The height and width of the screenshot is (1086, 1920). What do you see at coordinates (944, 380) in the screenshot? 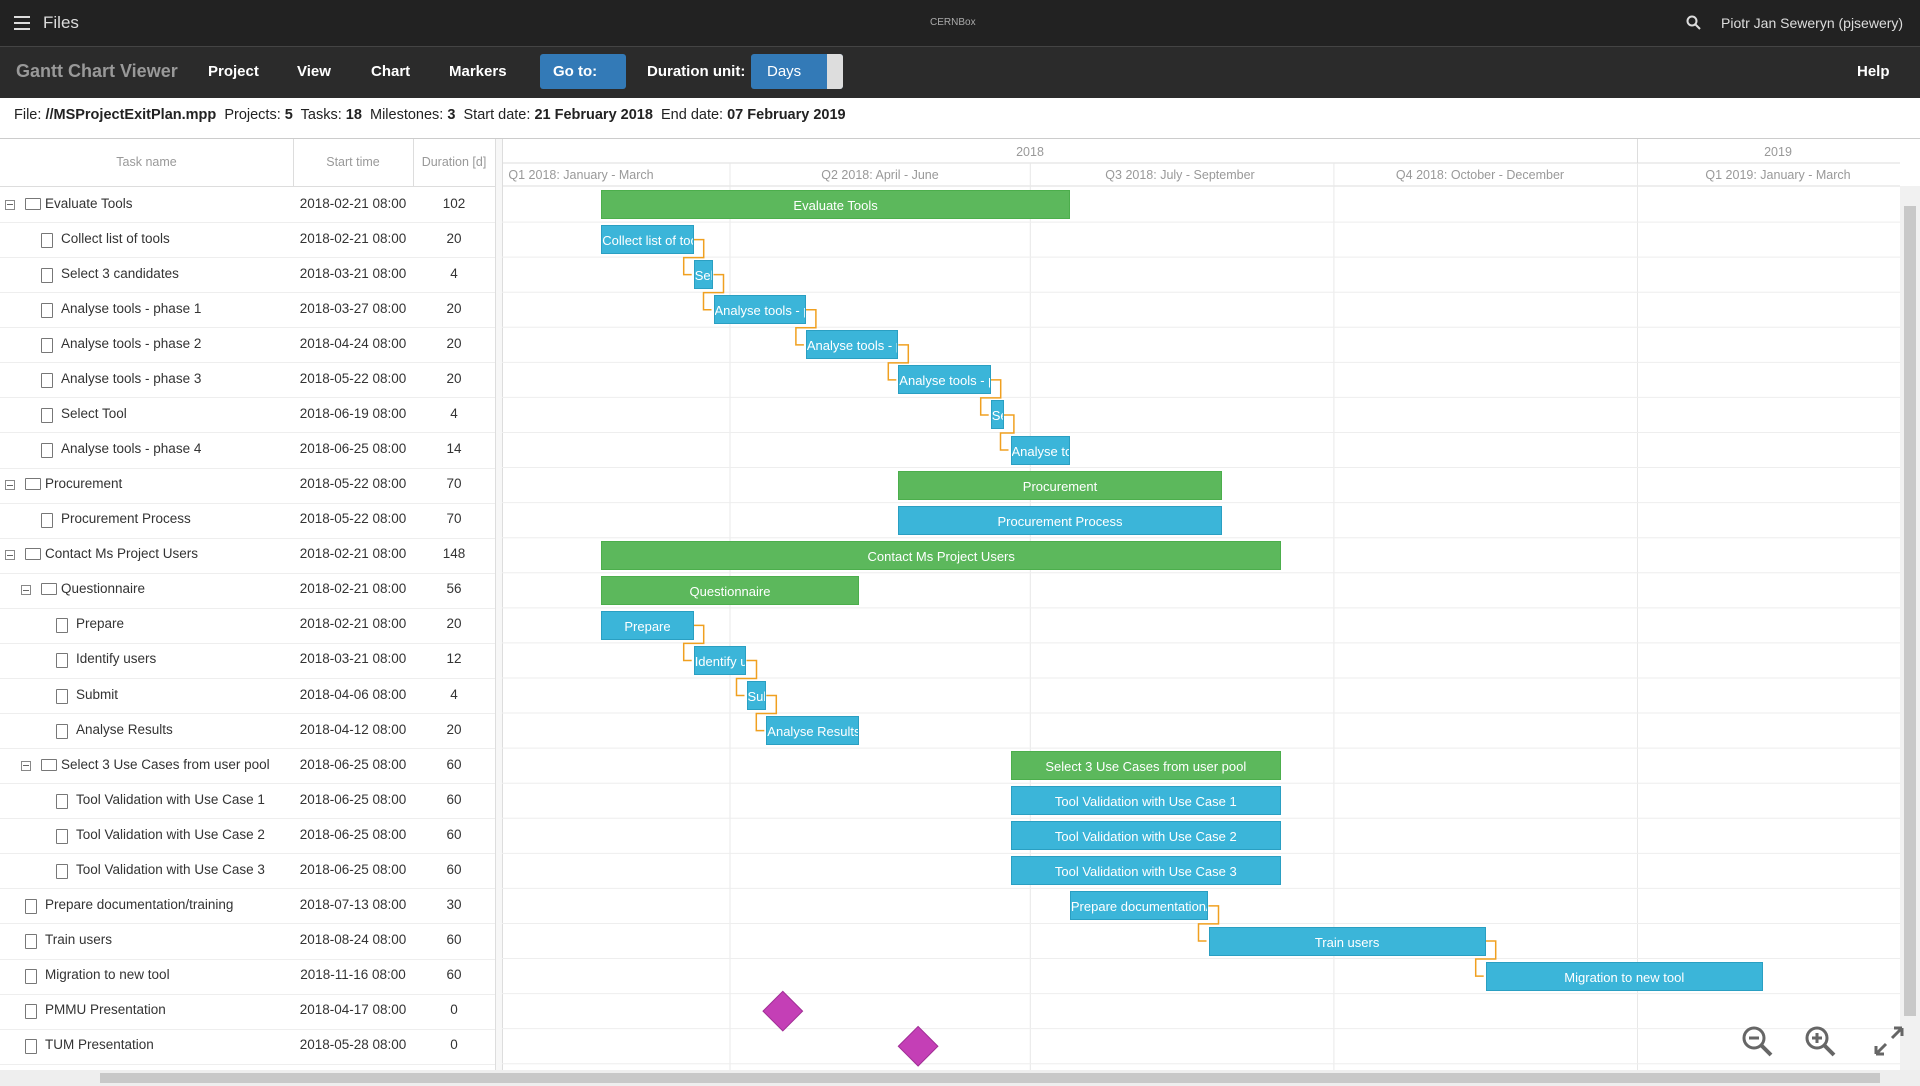
I see `gantt-bar: Analyse tools - phase 3` at bounding box center [944, 380].